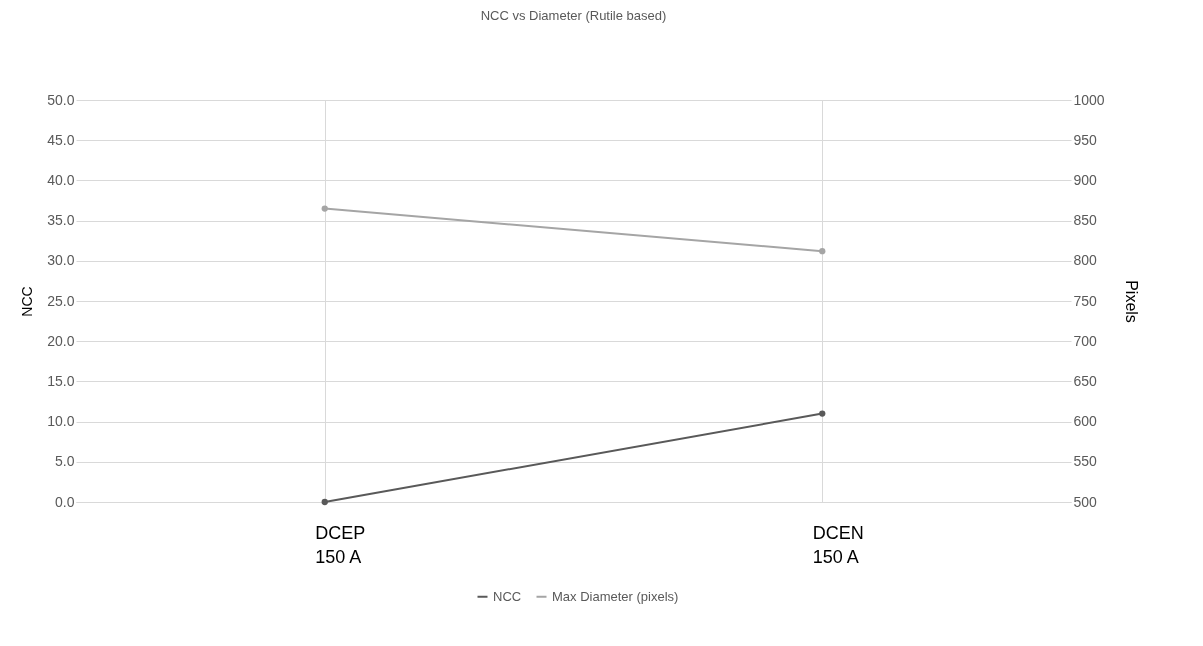 This screenshot has width=1203, height=646. I want to click on y2-tick-label: 550, so click(1085, 461).